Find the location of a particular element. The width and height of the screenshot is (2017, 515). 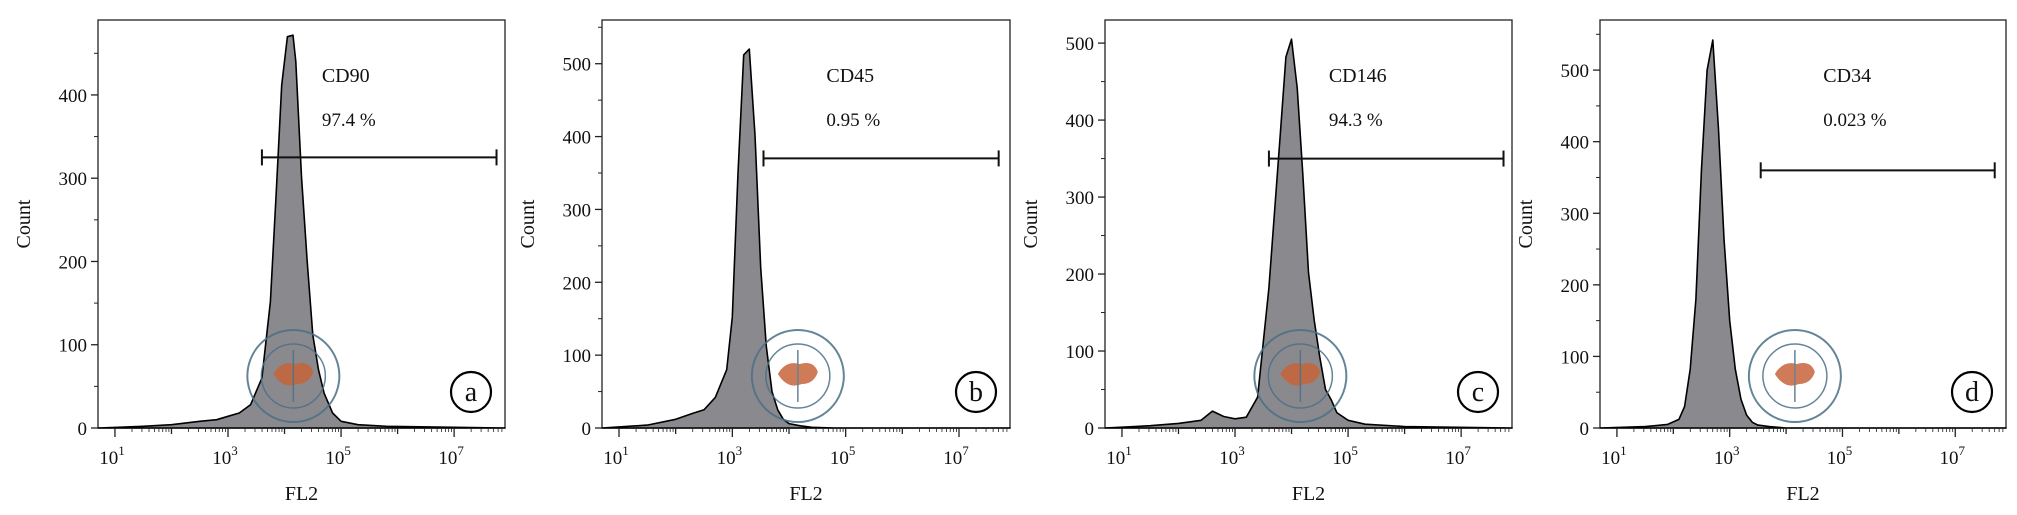

marker-label: CD146 is located at coordinates (1358, 76).